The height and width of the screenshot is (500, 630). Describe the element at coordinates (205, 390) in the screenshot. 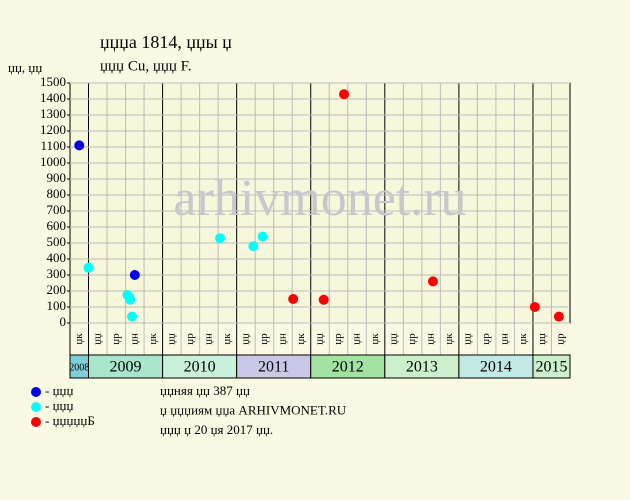

I see `note: џџняя џџ 387 џџ` at that location.